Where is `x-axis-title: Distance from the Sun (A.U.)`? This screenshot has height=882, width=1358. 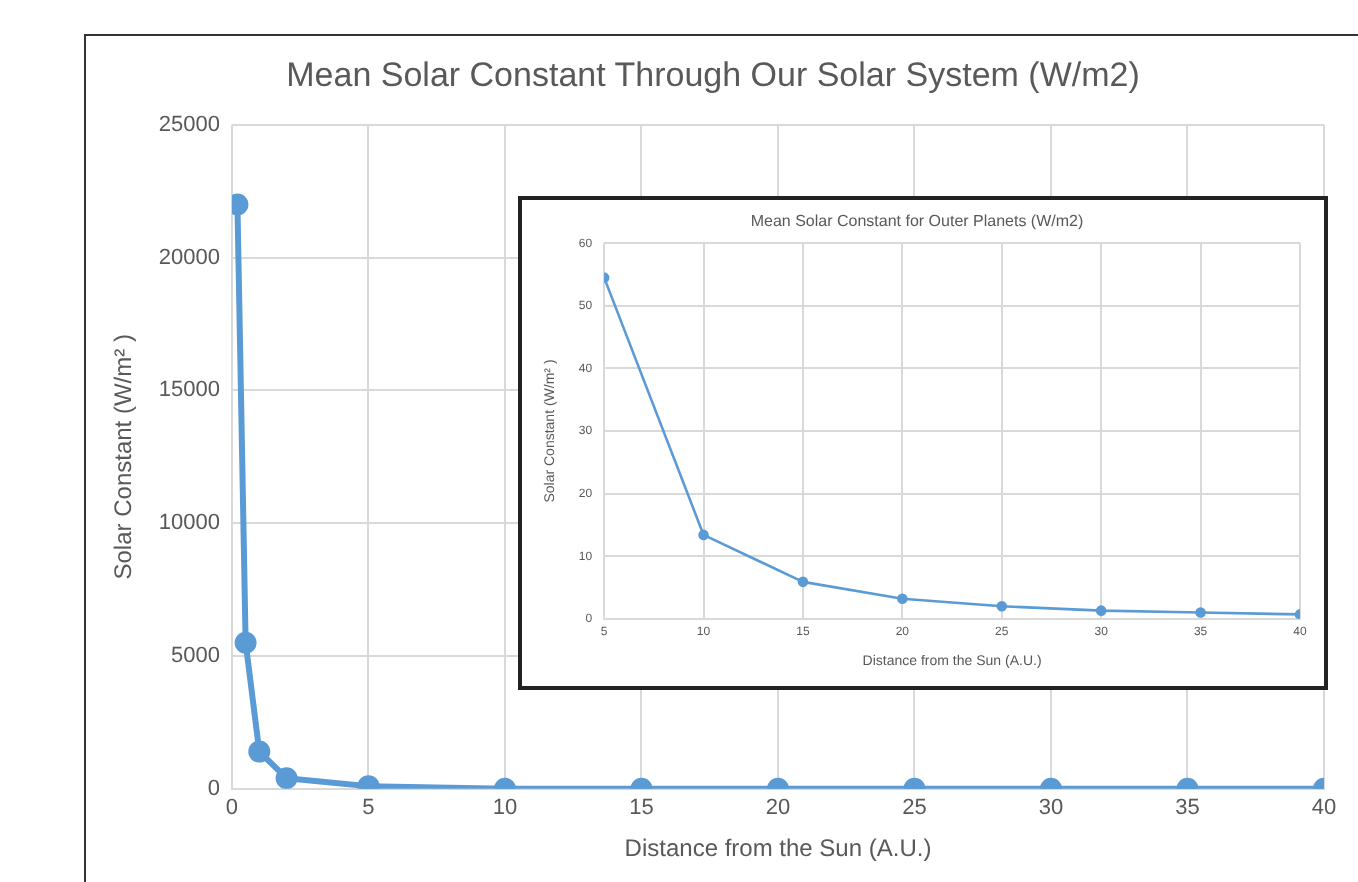
x-axis-title: Distance from the Sun (A.U.) is located at coordinates (778, 848).